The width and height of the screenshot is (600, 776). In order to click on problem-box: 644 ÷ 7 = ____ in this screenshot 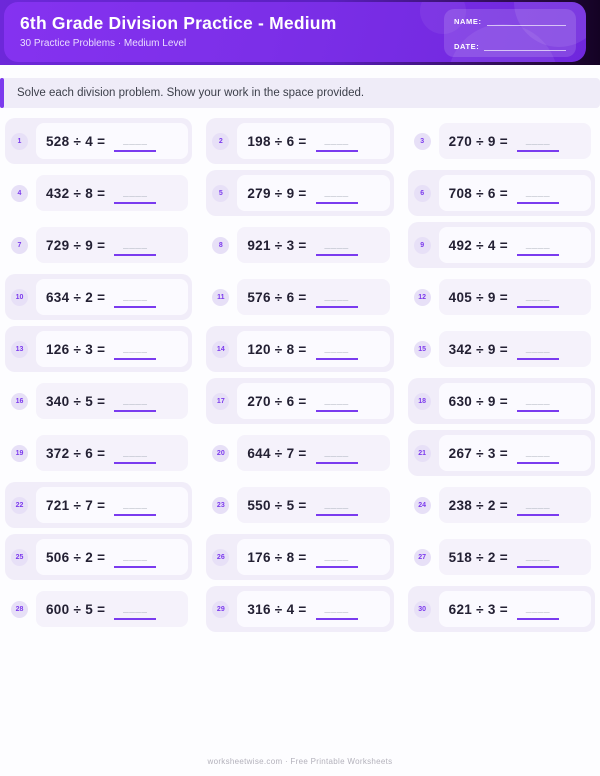, I will do `click(313, 453)`.